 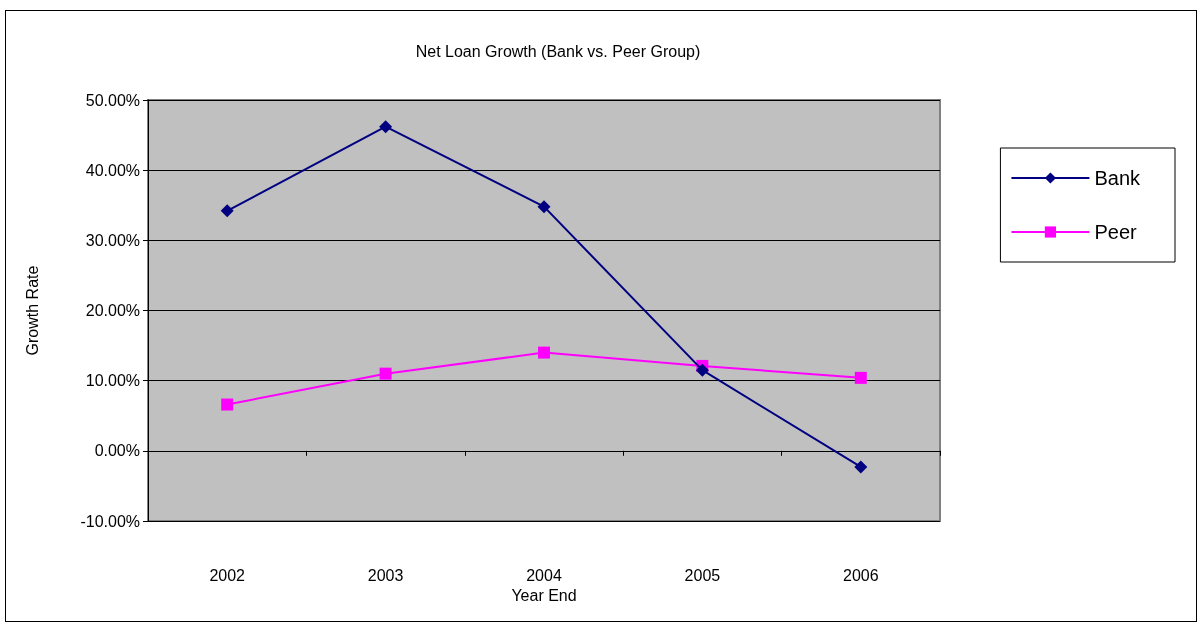 I want to click on legend-label: Peer, so click(x=1115, y=232).